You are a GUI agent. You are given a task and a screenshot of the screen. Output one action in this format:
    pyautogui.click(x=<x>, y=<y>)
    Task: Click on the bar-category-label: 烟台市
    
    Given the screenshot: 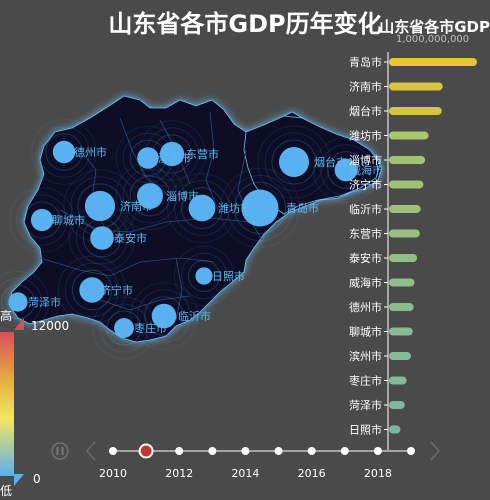 What is the action you would take?
    pyautogui.click(x=365, y=111)
    